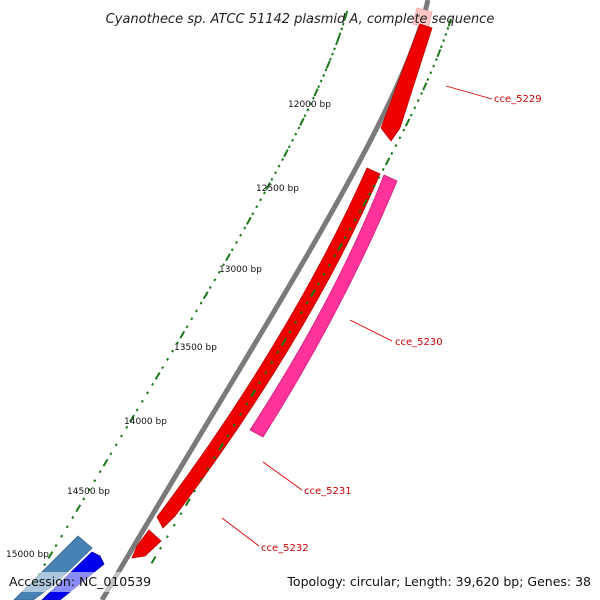 The image size is (600, 600). What do you see at coordinates (76, 582) in the screenshot?
I see `footer-highlight` at bounding box center [76, 582].